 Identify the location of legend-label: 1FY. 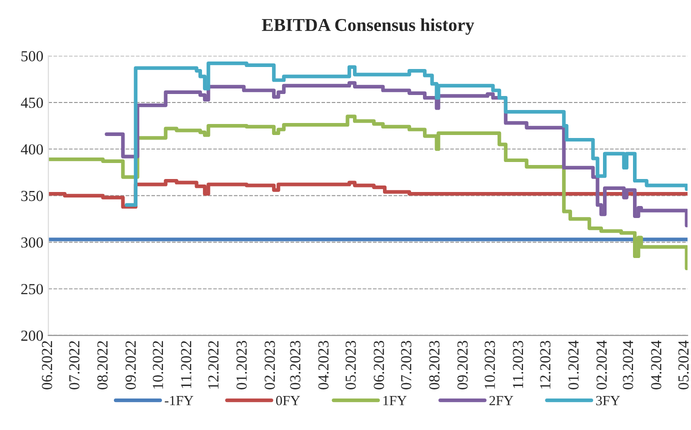
(395, 401).